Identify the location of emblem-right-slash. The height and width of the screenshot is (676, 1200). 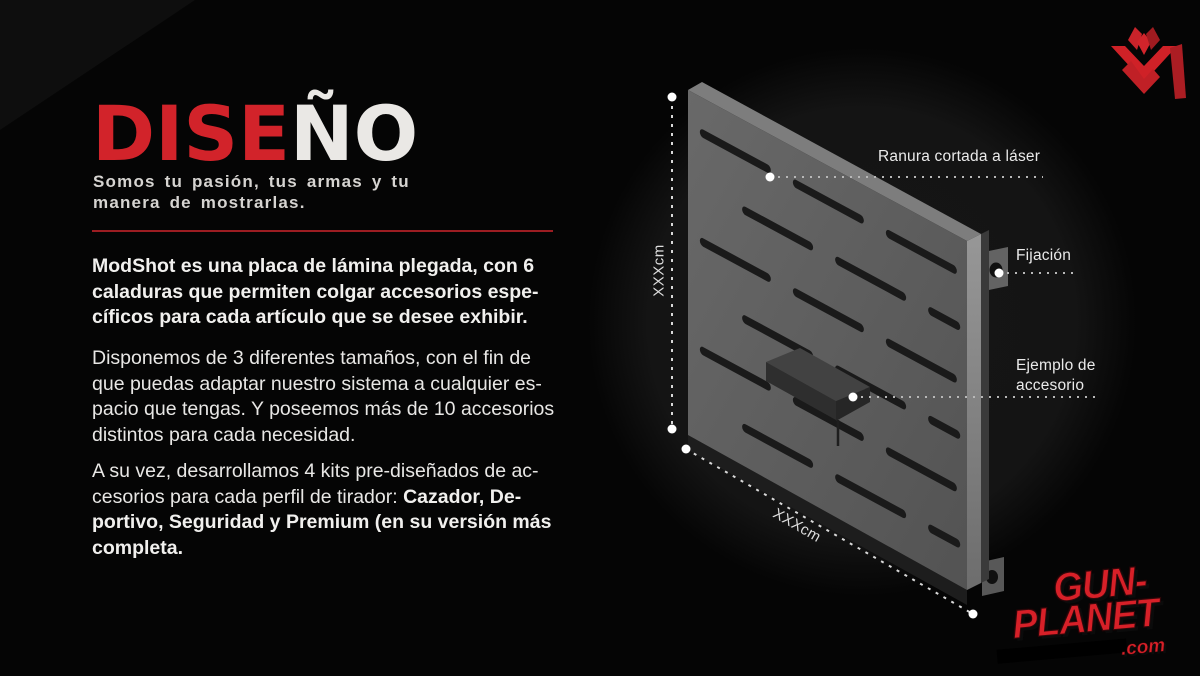
(1178, 71).